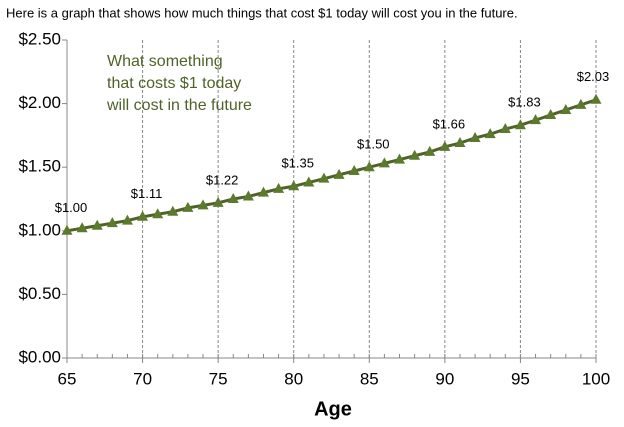 This screenshot has width=624, height=427. I want to click on x-axis-label: Age, so click(333, 409).